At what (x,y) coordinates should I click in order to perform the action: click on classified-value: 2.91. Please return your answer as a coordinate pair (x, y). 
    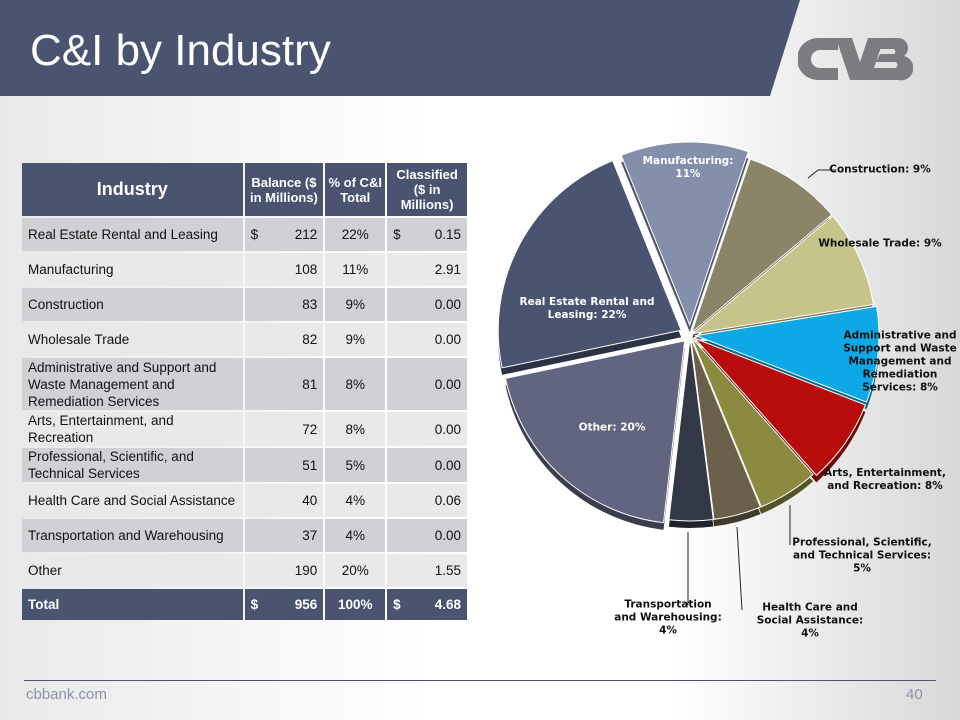
    Looking at the image, I should click on (447, 269).